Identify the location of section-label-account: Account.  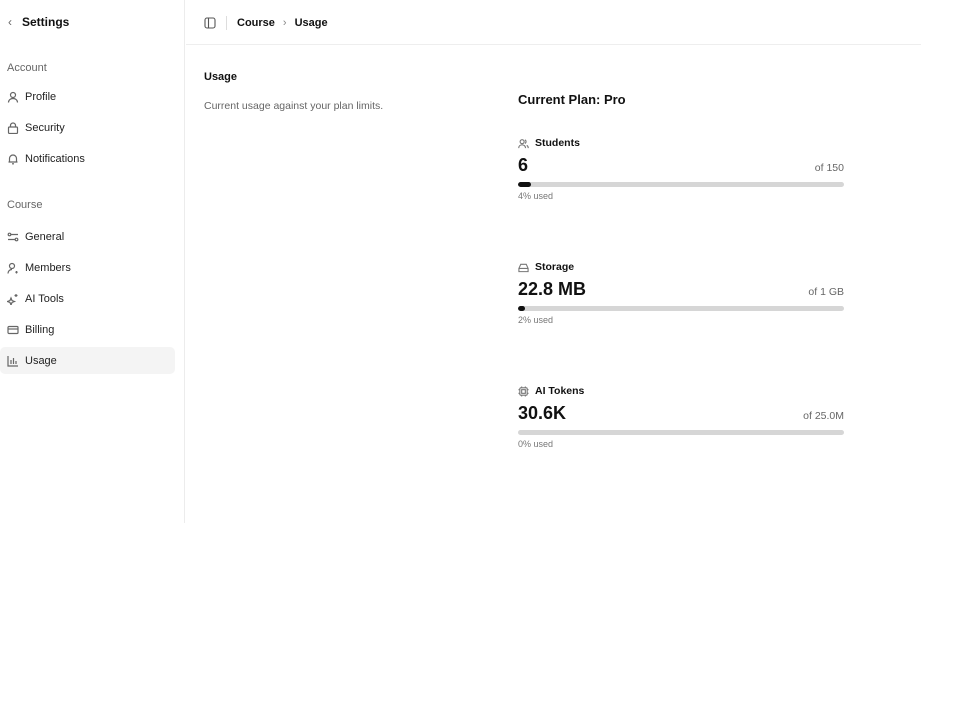
(27, 68).